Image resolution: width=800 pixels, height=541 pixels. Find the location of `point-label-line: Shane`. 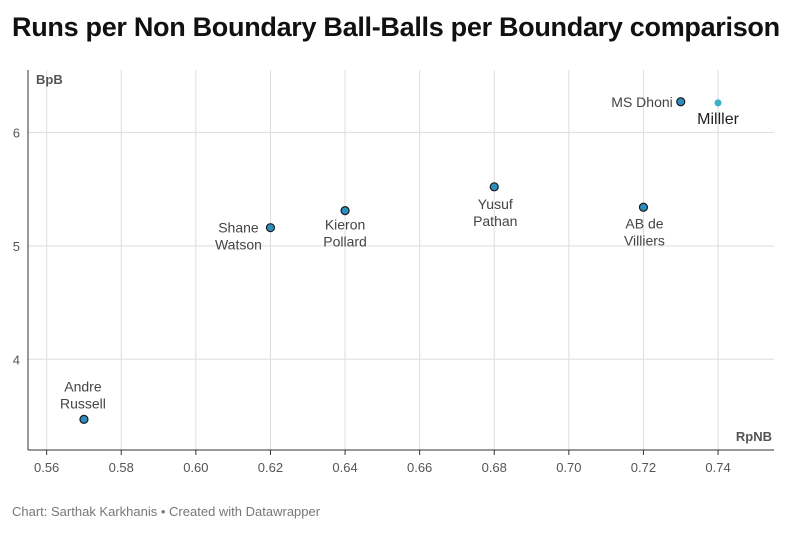

point-label-line: Shane is located at coordinates (238, 228).